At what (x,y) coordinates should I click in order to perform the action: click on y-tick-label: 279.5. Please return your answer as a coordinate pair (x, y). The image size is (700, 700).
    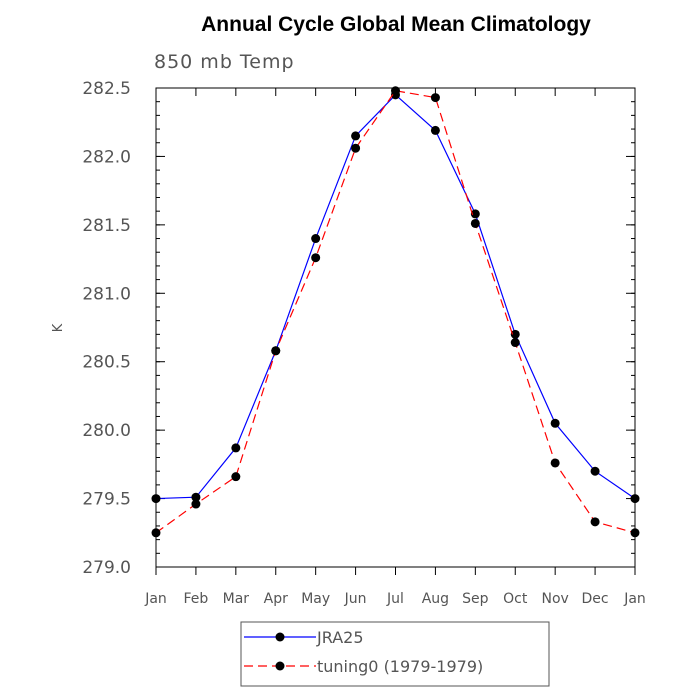
    Looking at the image, I should click on (106, 500).